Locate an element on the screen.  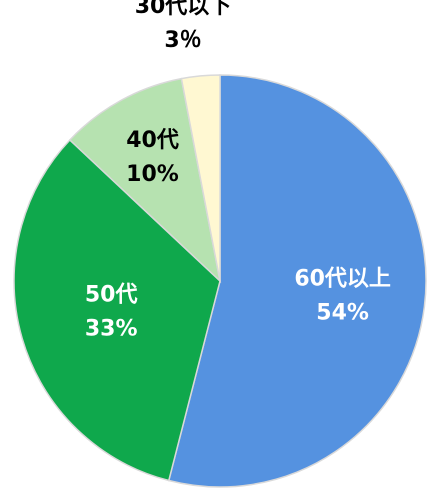
slice-value-label: 33% is located at coordinates (111, 329).